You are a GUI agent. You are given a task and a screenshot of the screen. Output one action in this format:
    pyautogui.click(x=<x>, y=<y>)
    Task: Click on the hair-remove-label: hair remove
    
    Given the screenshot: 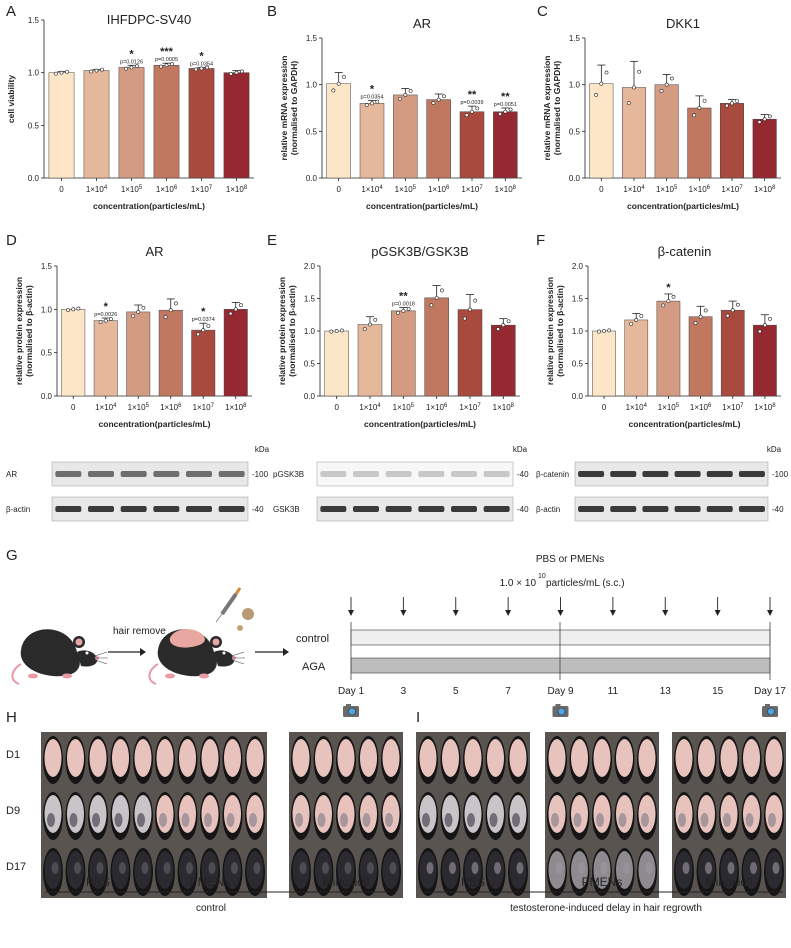 What is the action you would take?
    pyautogui.click(x=139, y=631)
    